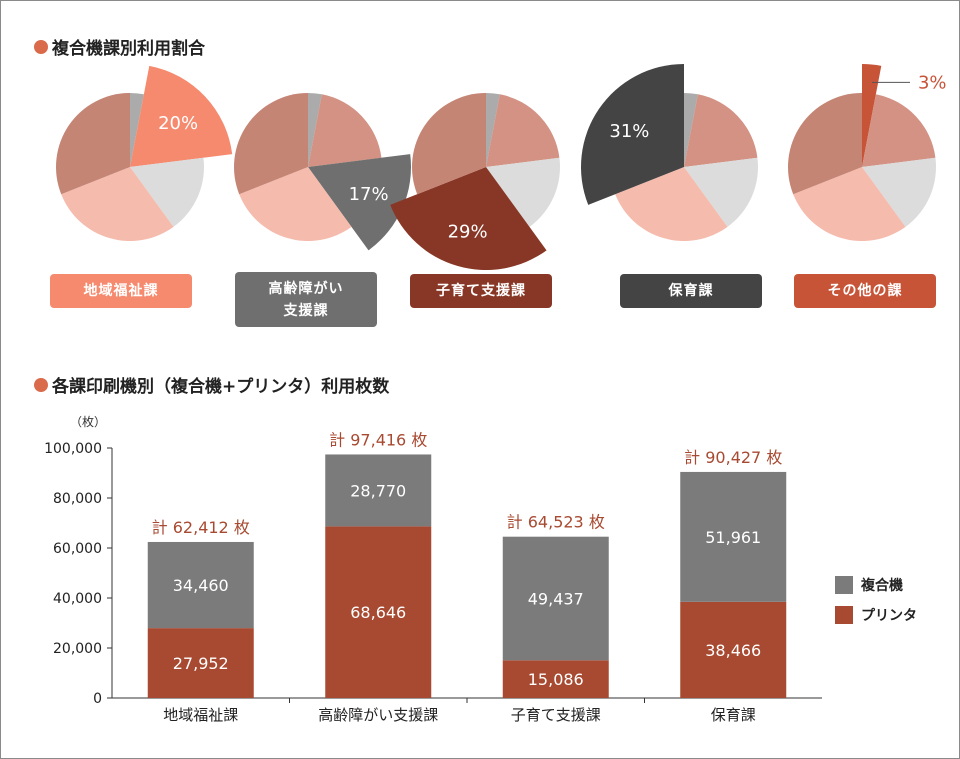  Describe the element at coordinates (221, 387) in the screenshot. I see `bar-section-title-text: 各課印刷機別（複合機+プリンタ）利用枚数` at that location.